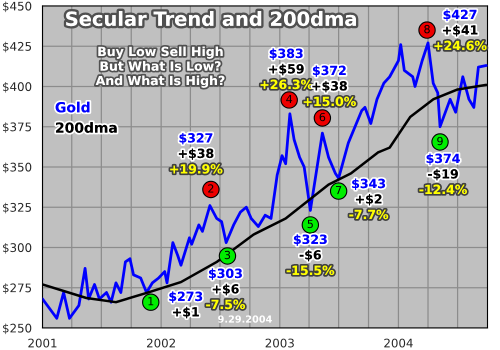  I want to click on chart-title: Secular Trend and 200dma, so click(211, 18).